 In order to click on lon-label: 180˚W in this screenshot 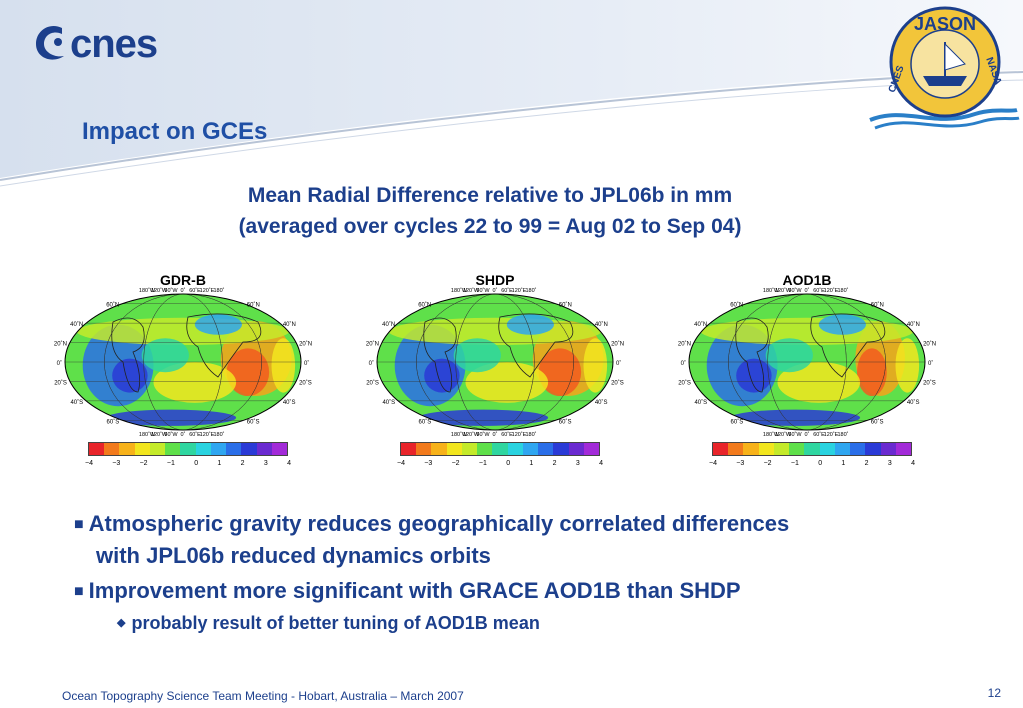, I will do `click(771, 434)`.